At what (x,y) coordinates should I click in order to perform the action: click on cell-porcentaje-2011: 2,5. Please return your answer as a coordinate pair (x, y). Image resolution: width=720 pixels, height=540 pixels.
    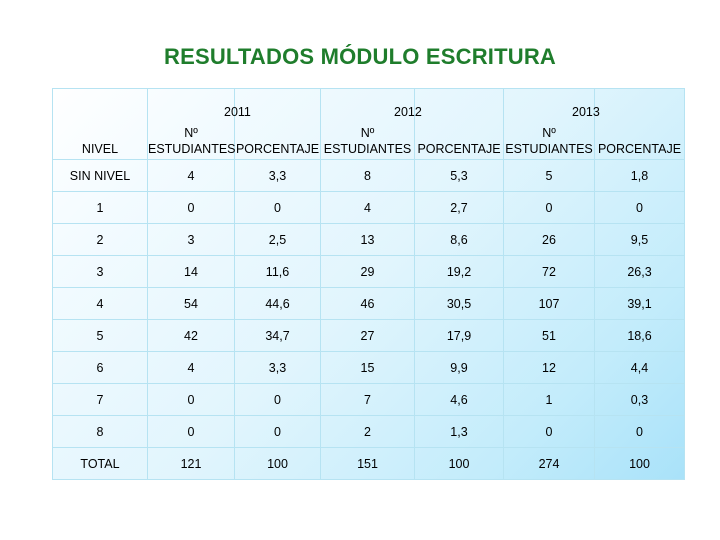
    Looking at the image, I should click on (277, 239).